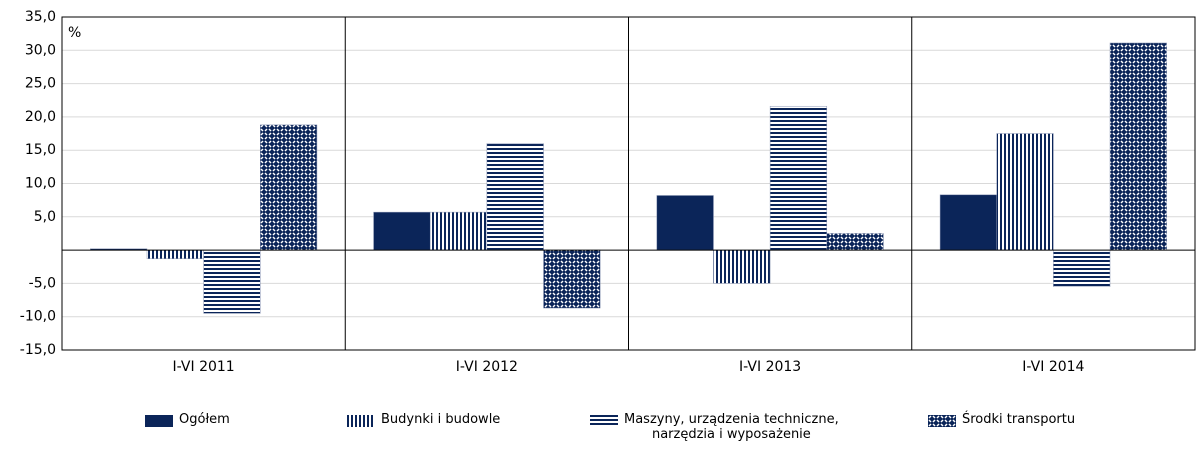 This screenshot has width=1197, height=450. I want to click on unit-annotation: %, so click(74, 33).